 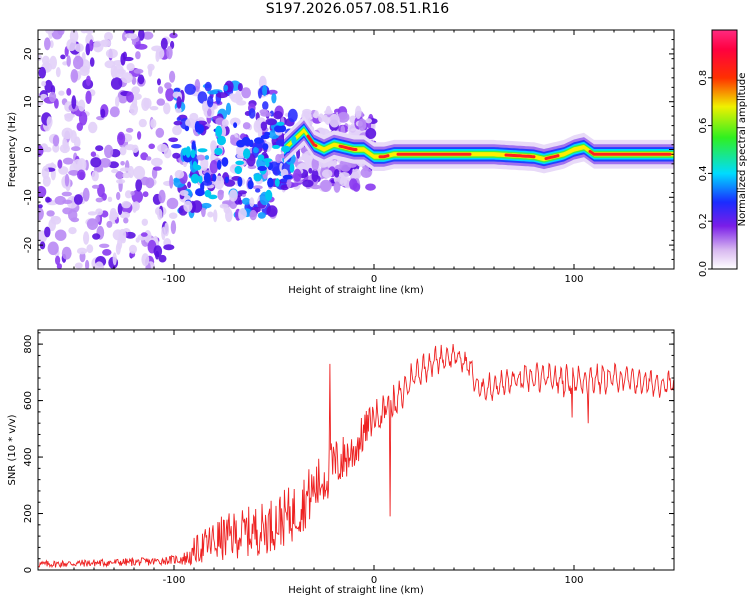 I want to click on colorbar-tick-label: 0.8, so click(x=703, y=78).